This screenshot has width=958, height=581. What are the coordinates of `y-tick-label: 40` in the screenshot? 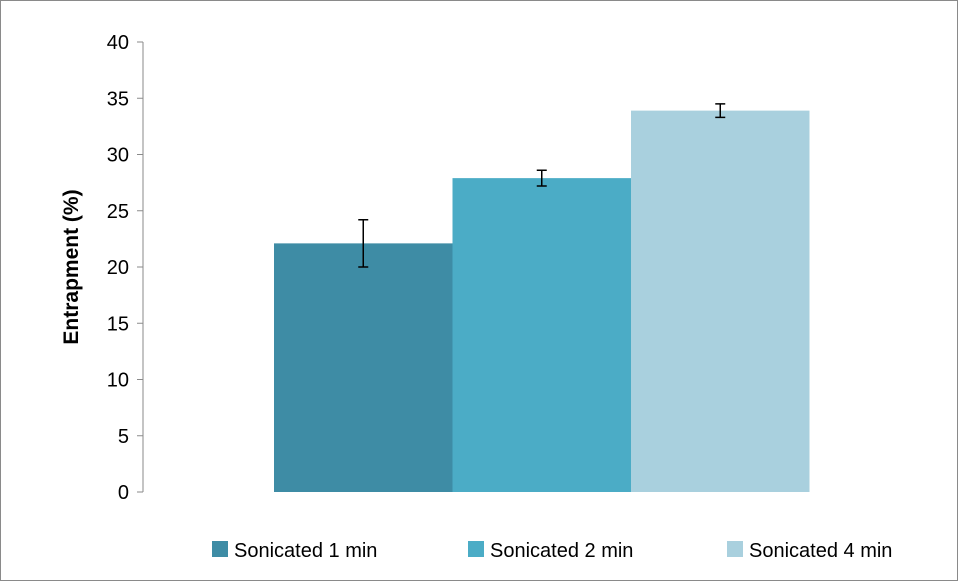 It's located at (118, 43).